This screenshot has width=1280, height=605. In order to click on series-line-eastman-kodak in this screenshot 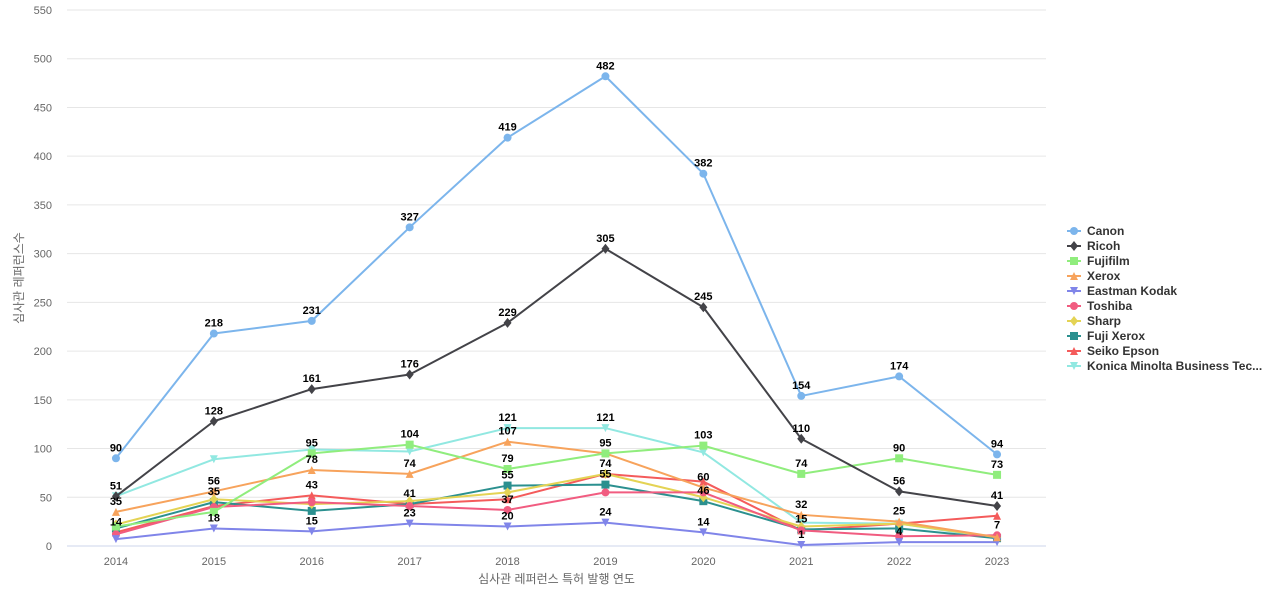, I will do `click(556, 534)`.